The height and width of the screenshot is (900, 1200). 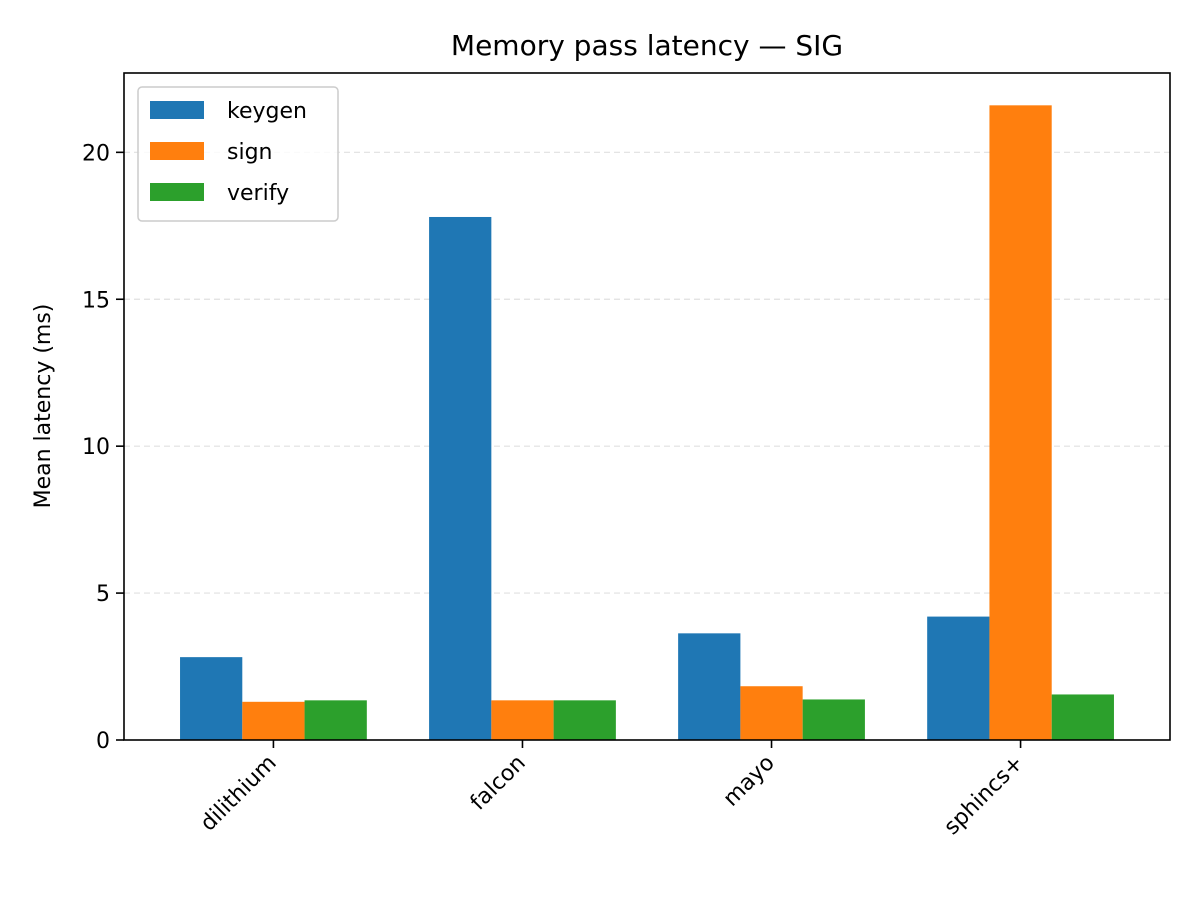 I want to click on y-tick-label: 10, so click(x=96, y=447).